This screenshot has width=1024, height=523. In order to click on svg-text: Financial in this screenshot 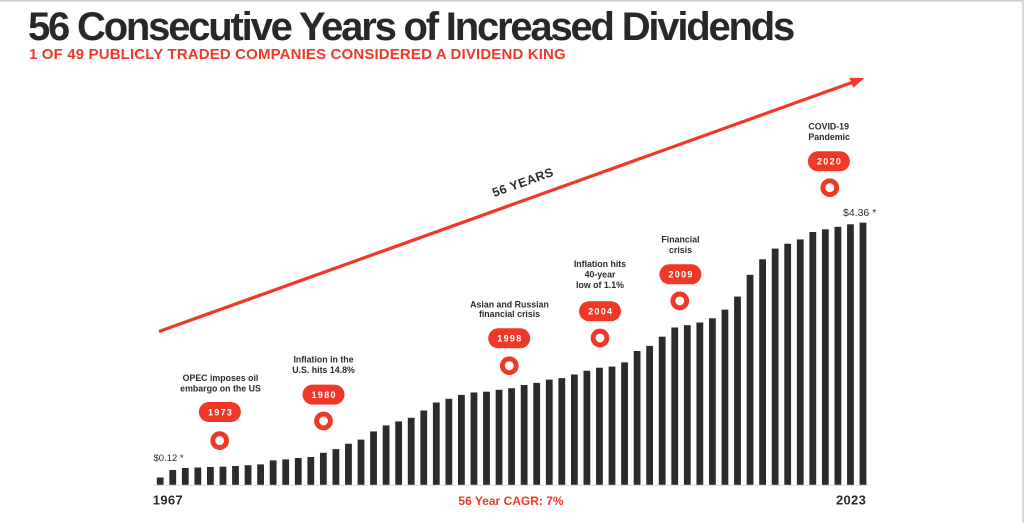, I will do `click(680, 239)`.